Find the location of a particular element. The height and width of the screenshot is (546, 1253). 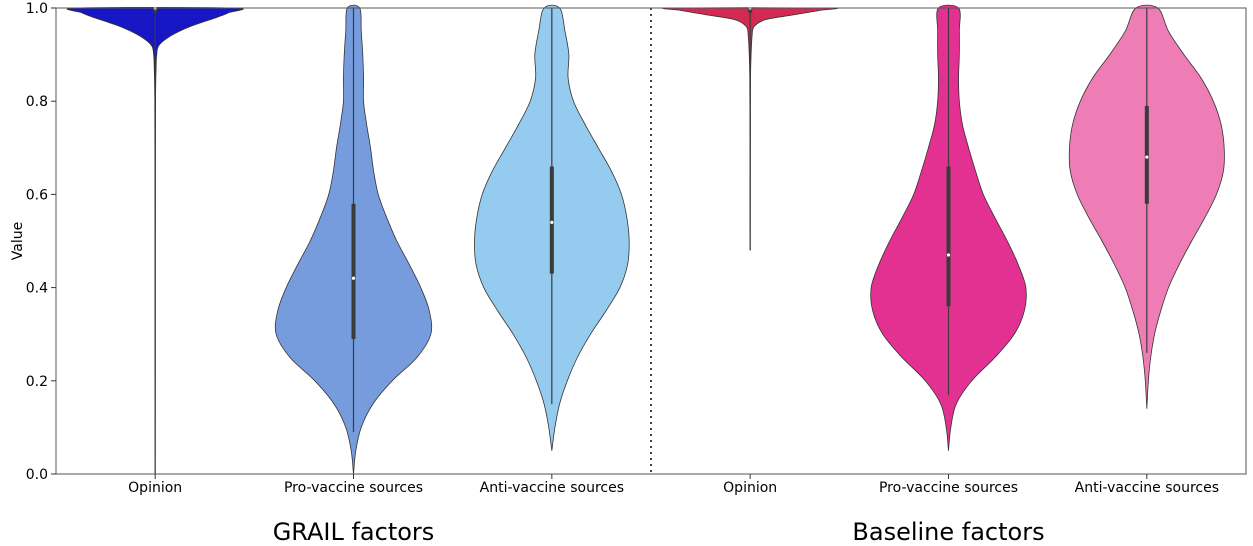

y-tick-label: 0.2 is located at coordinates (37, 382).